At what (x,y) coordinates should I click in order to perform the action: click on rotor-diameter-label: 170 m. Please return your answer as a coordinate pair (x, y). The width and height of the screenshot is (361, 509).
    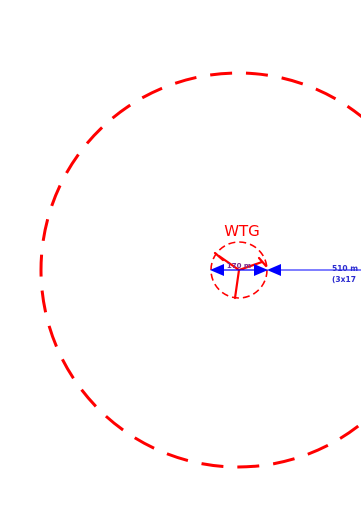
    Looking at the image, I should click on (239, 266).